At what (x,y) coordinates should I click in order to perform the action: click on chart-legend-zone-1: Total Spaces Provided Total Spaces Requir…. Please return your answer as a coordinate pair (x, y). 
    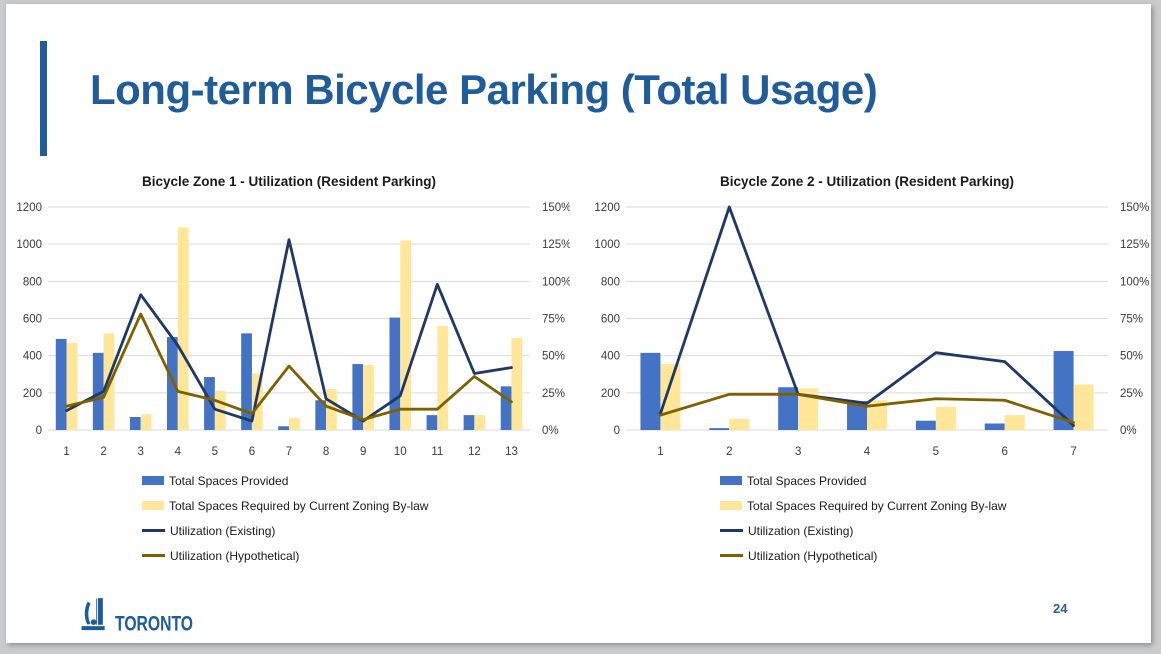
    Looking at the image, I should click on (285, 518).